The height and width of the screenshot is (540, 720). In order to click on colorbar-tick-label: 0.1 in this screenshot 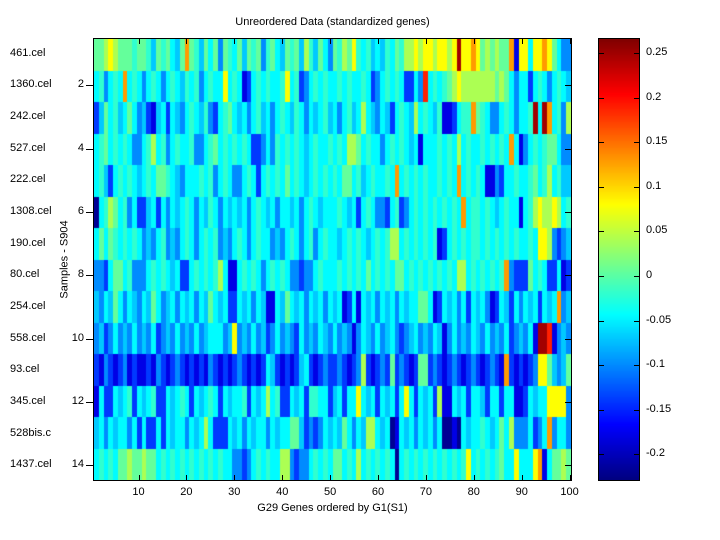, I will do `click(654, 185)`.